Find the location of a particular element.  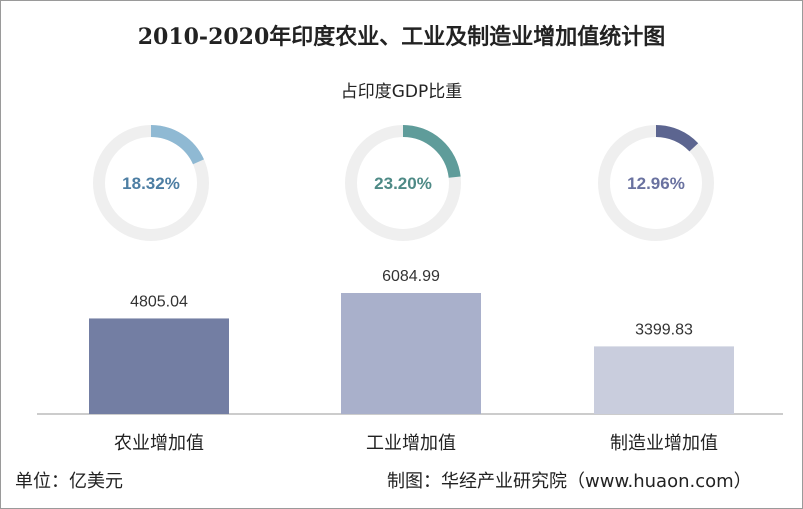

bar-value-label: 6084.99 is located at coordinates (411, 276).